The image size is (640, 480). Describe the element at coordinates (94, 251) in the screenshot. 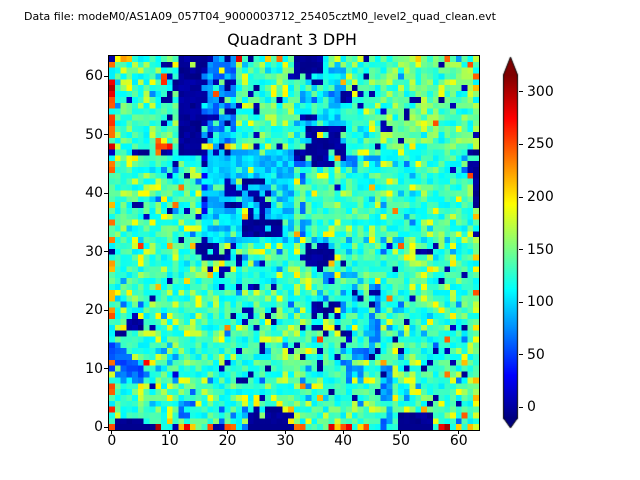

I see `y-tick-label: 30` at that location.